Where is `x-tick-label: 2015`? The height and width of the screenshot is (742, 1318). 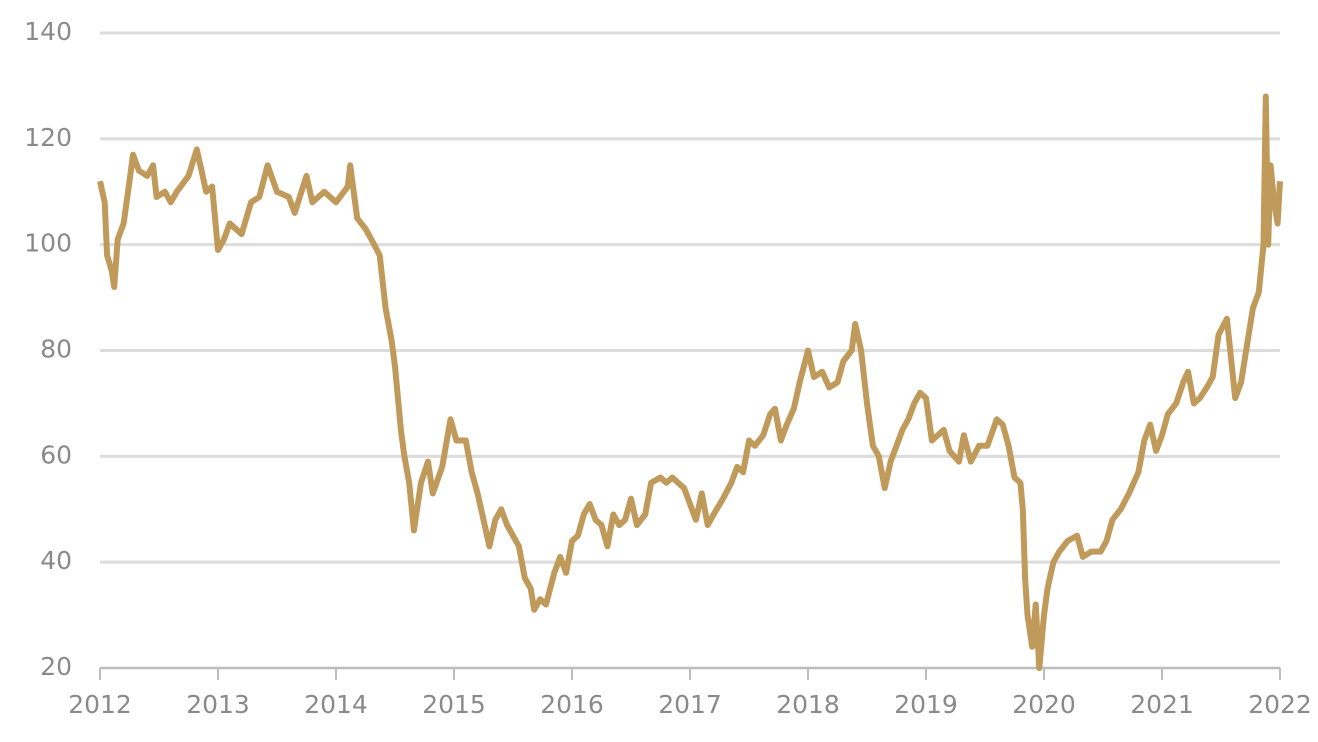
x-tick-label: 2015 is located at coordinates (454, 704).